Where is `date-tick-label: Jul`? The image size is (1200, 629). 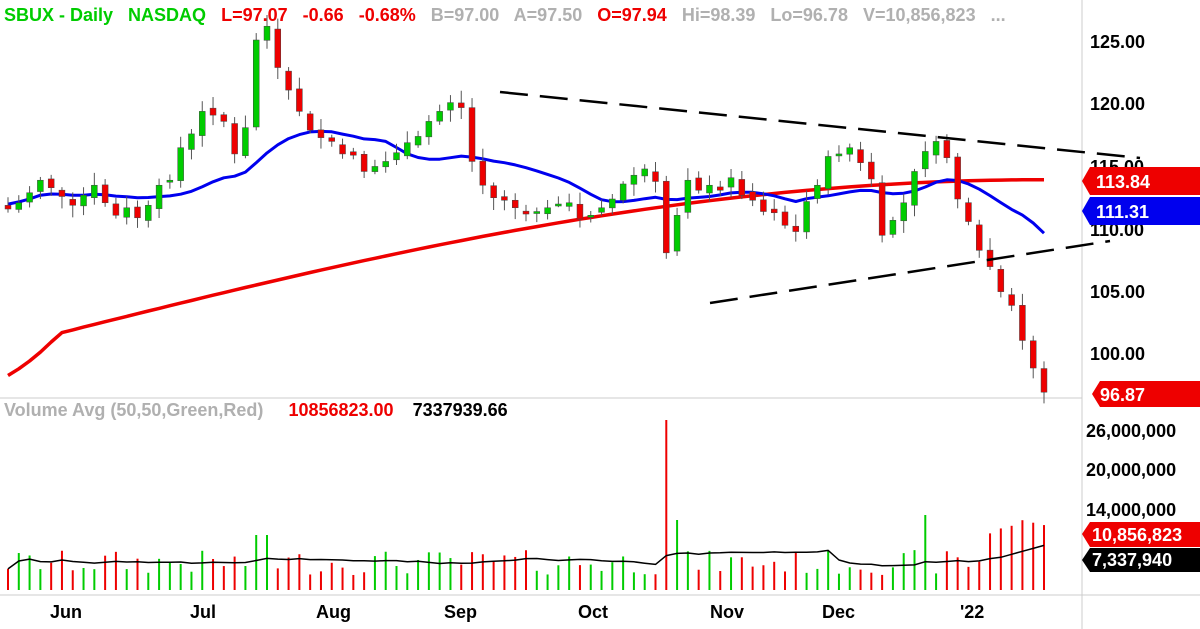
date-tick-label: Jul is located at coordinates (203, 612).